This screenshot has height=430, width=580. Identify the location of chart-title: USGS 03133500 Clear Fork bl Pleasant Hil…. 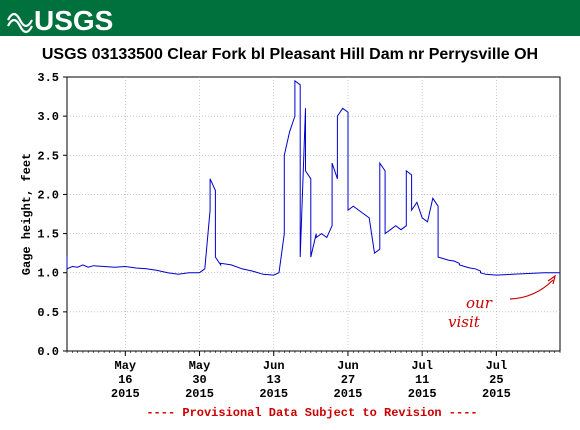
(290, 54).